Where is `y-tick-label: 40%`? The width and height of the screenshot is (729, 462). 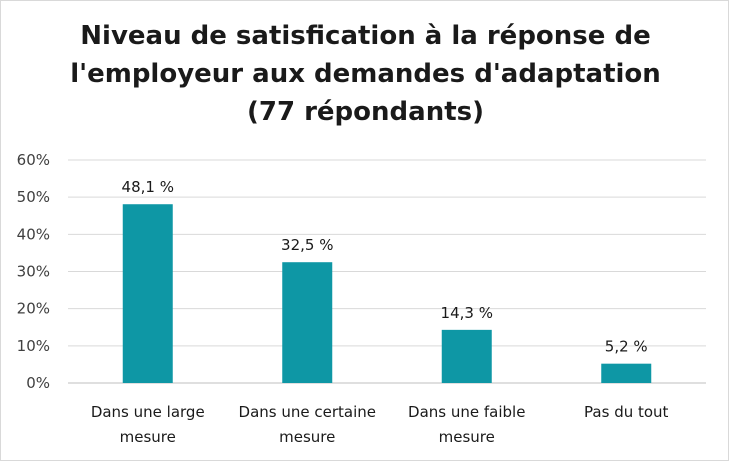 y-tick-label: 40% is located at coordinates (33, 234).